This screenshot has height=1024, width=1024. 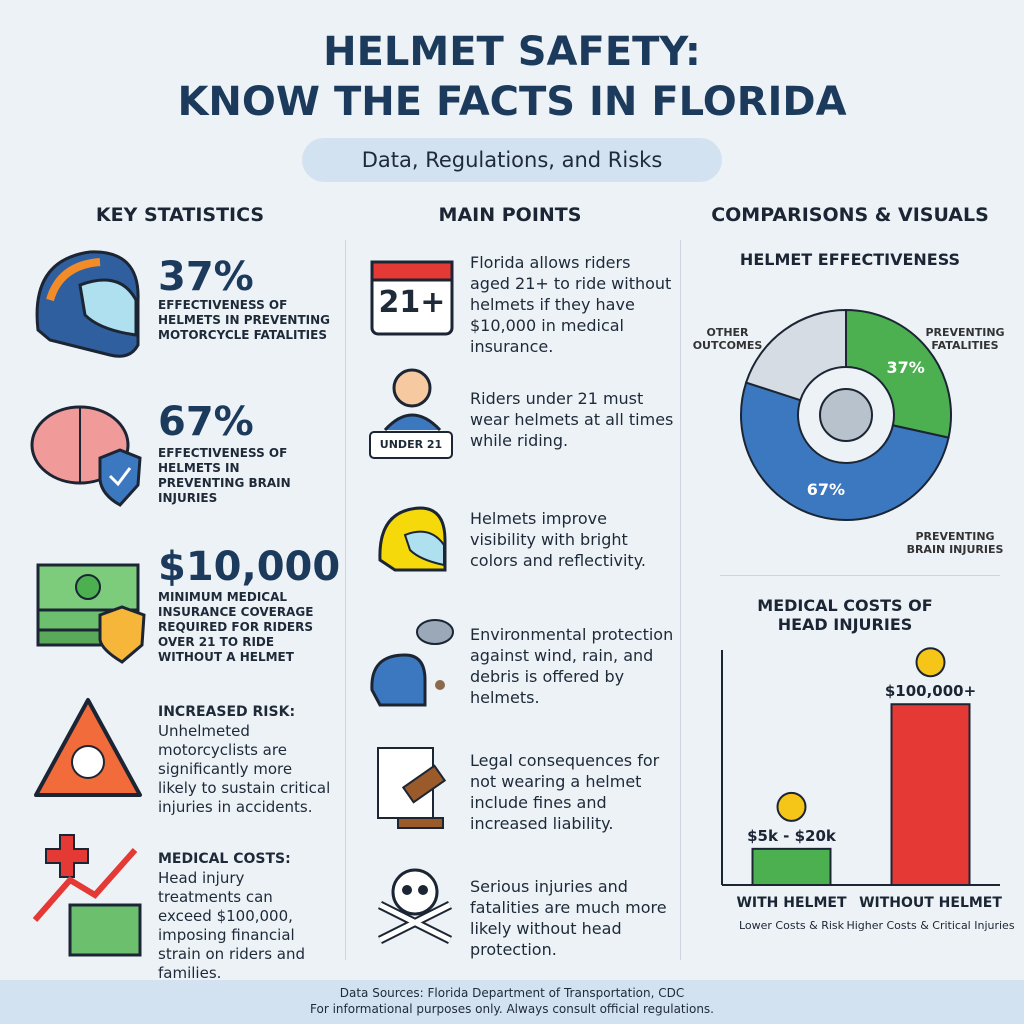 What do you see at coordinates (850, 215) in the screenshot?
I see `column-heading: COMPARISONS & VISUALS` at bounding box center [850, 215].